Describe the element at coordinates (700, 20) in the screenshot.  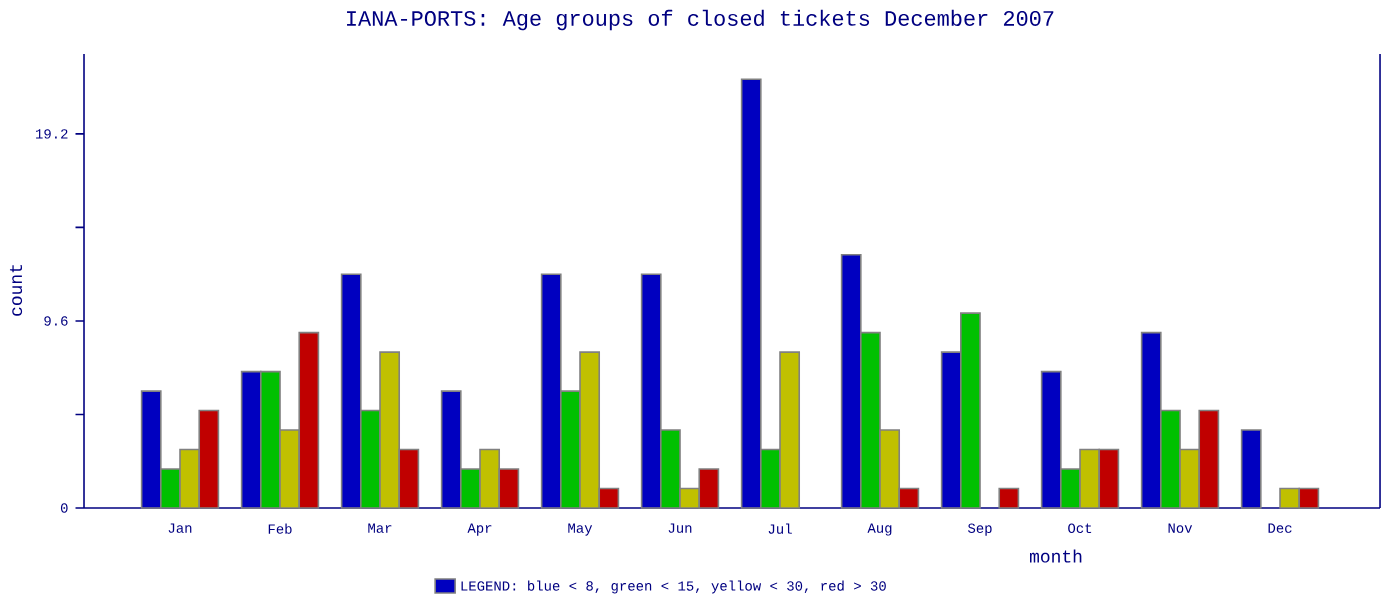
I see `chart-title: IANA-PORTS: Age groups of closed tickets December 2007` at that location.